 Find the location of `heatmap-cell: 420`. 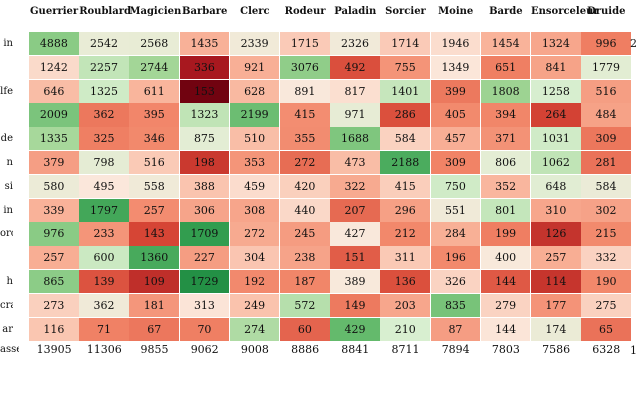

heatmap-cell: 420 is located at coordinates (305, 187).